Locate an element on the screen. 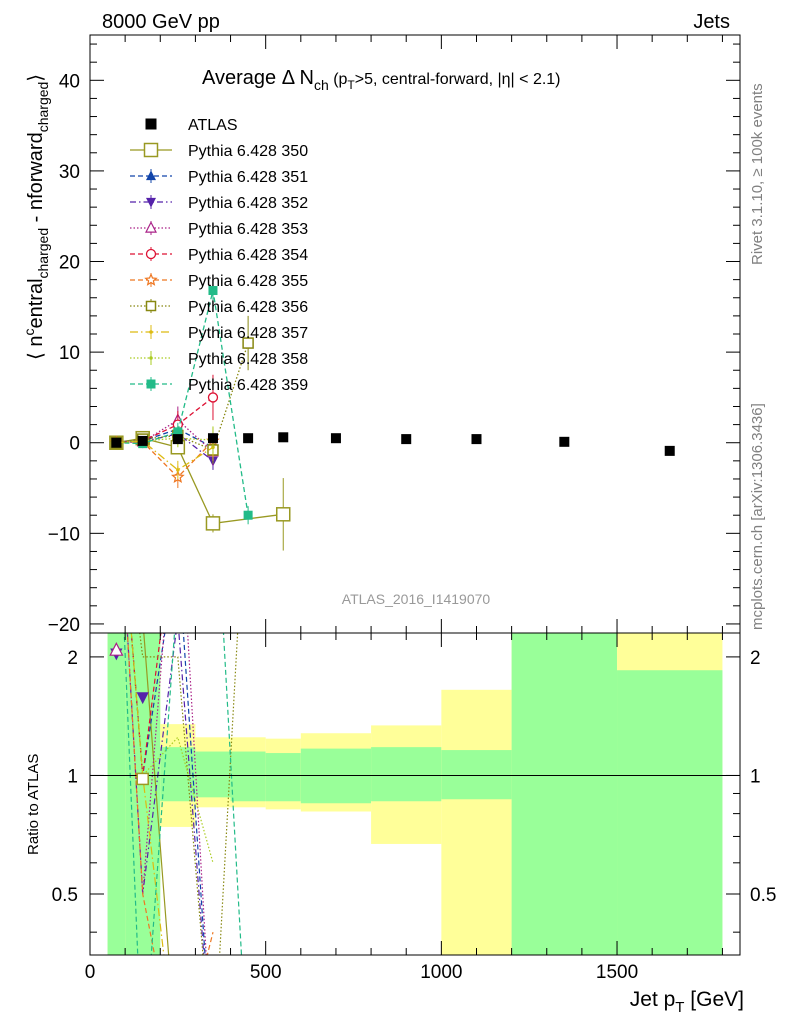  ratio-ytick-label-right: 2 is located at coordinates (755, 658).